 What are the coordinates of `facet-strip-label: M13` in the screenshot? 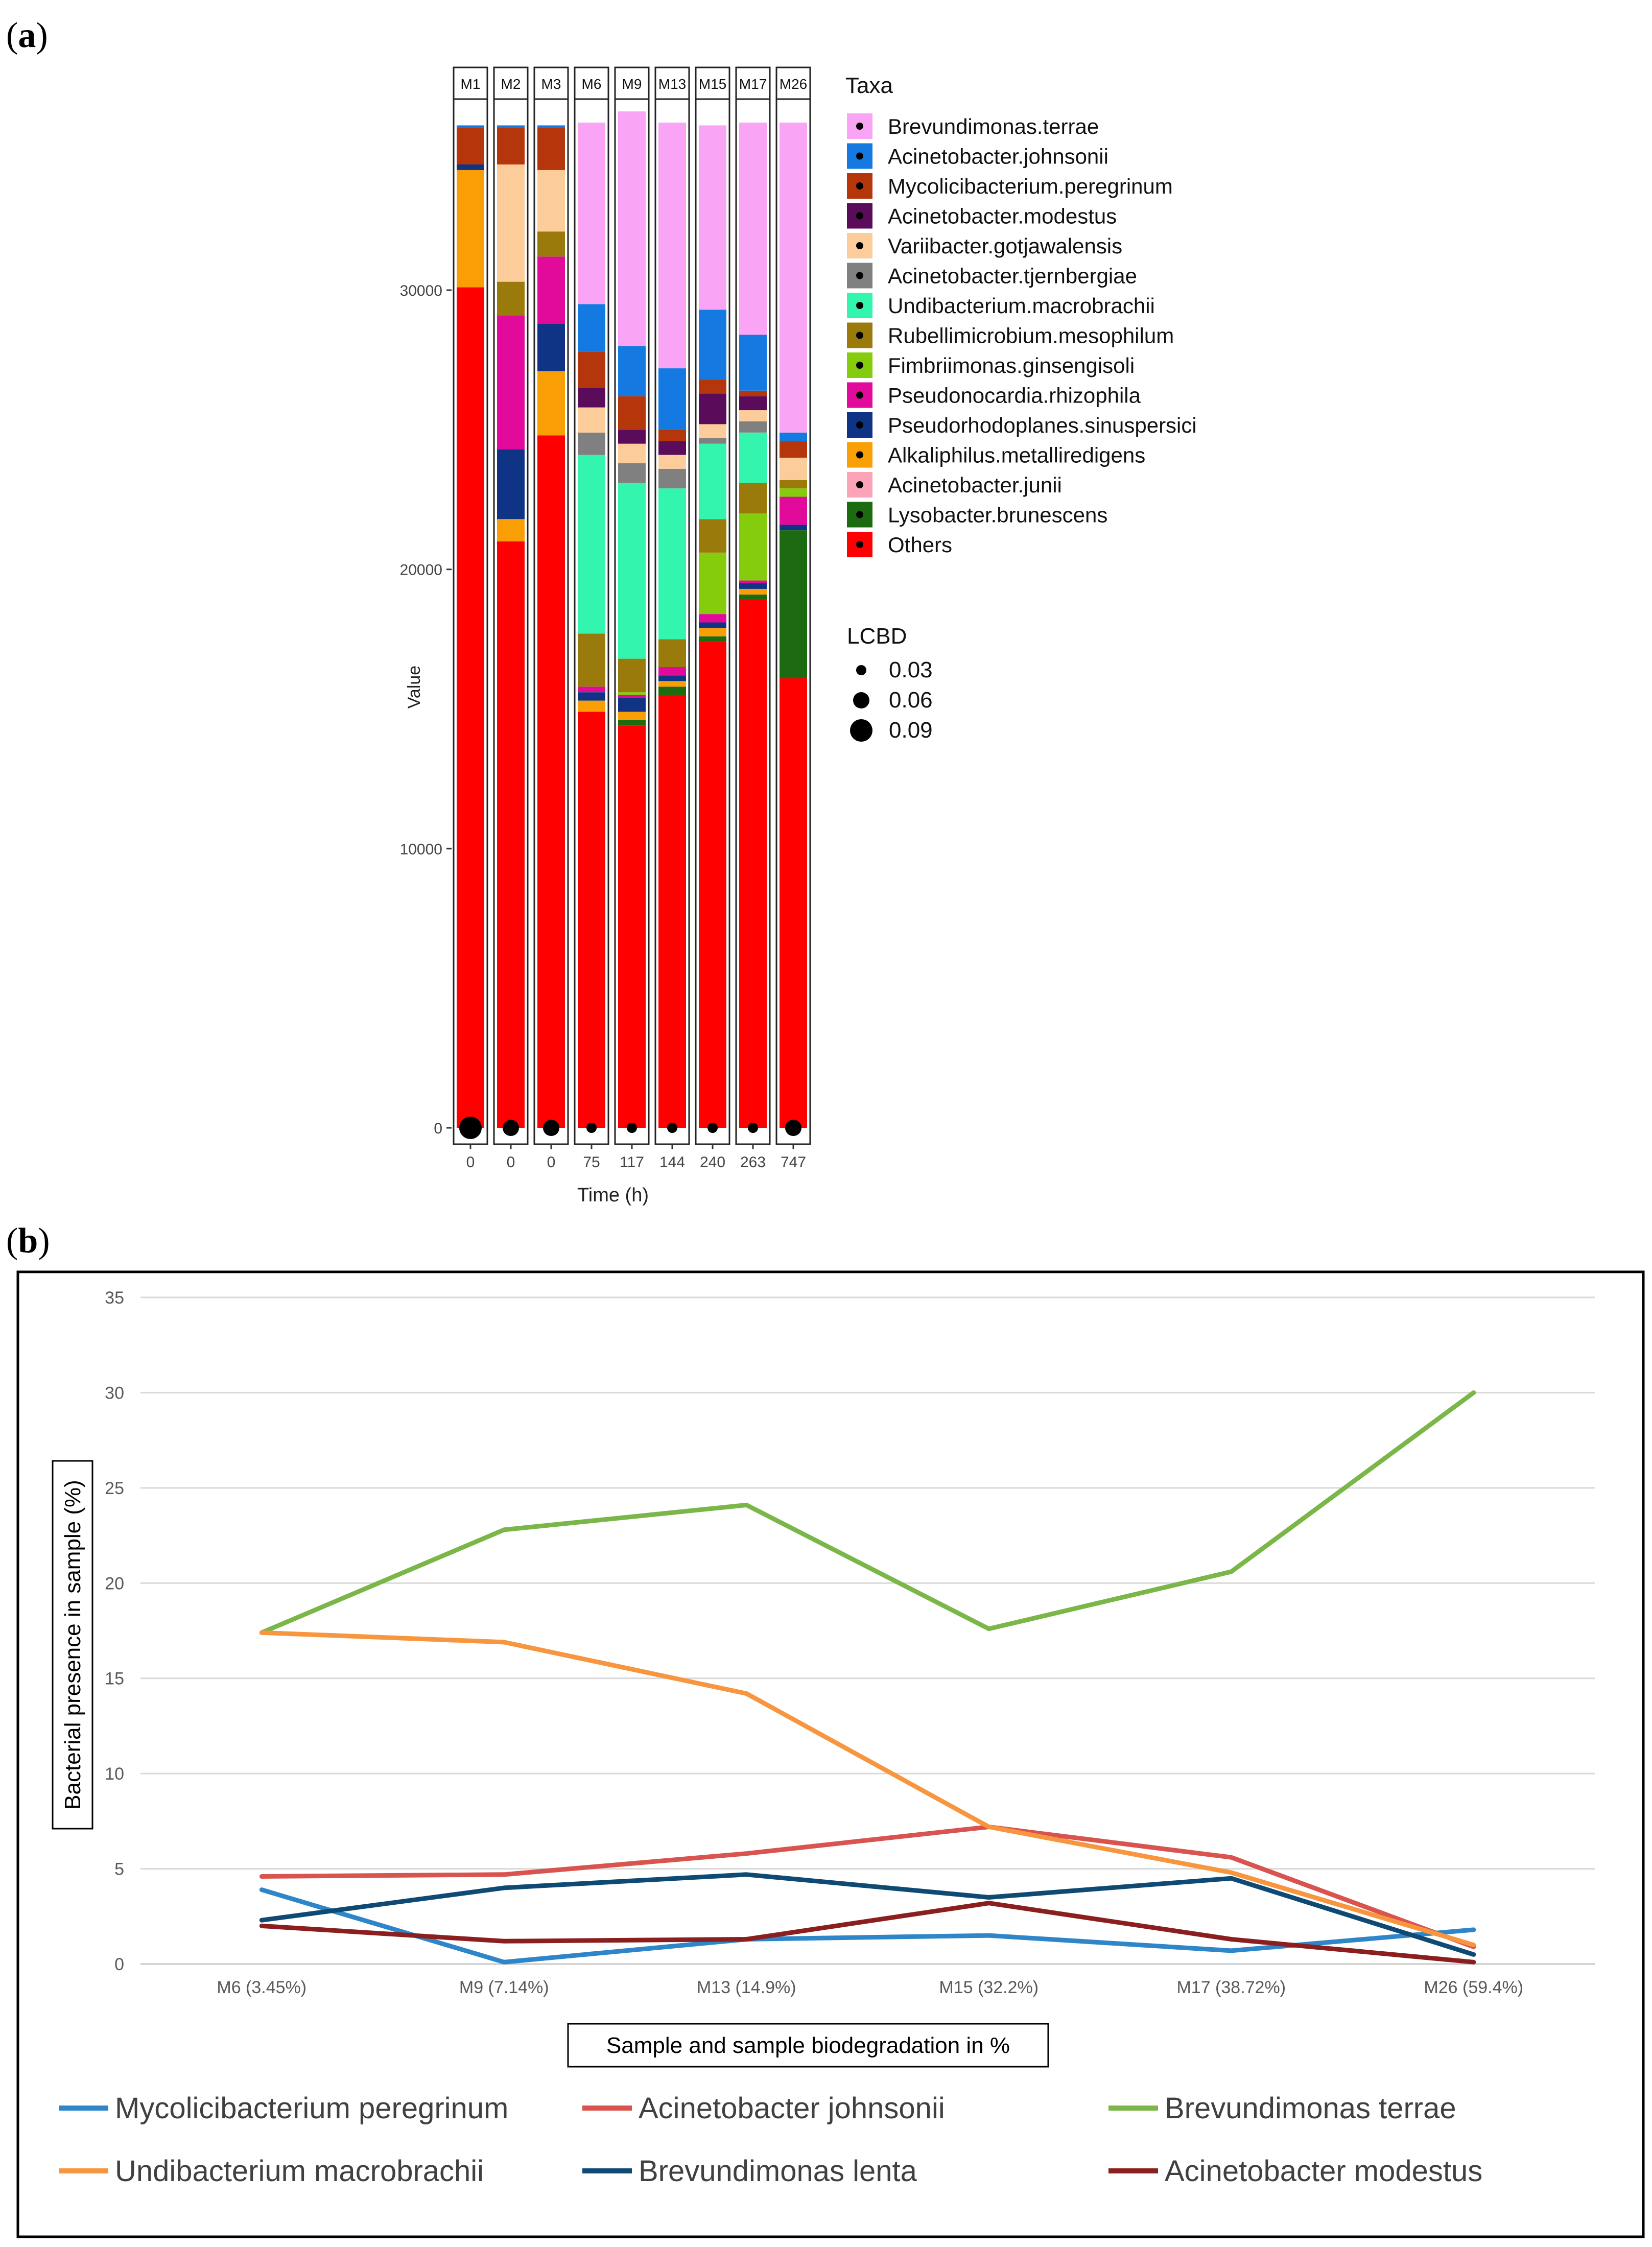 It's located at (672, 84).